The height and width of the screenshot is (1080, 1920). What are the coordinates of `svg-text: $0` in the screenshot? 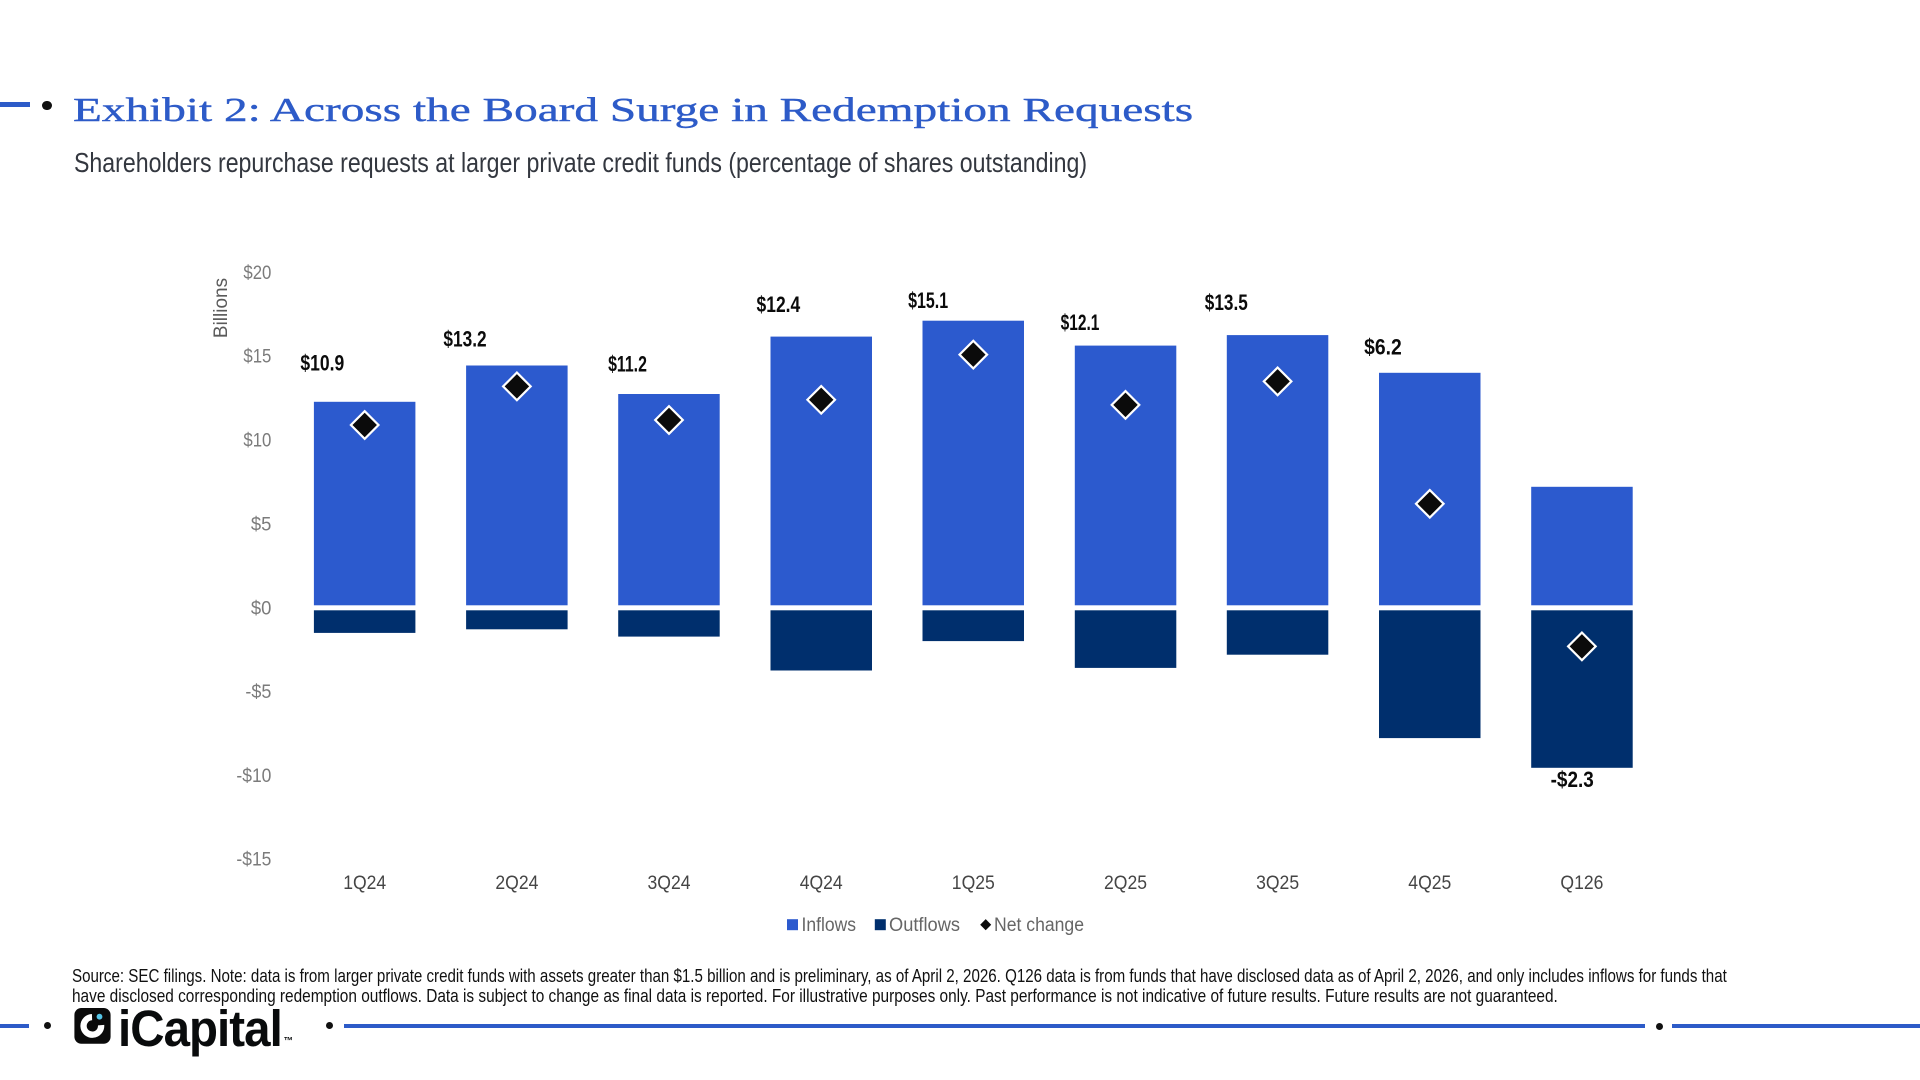 It's located at (261, 608).